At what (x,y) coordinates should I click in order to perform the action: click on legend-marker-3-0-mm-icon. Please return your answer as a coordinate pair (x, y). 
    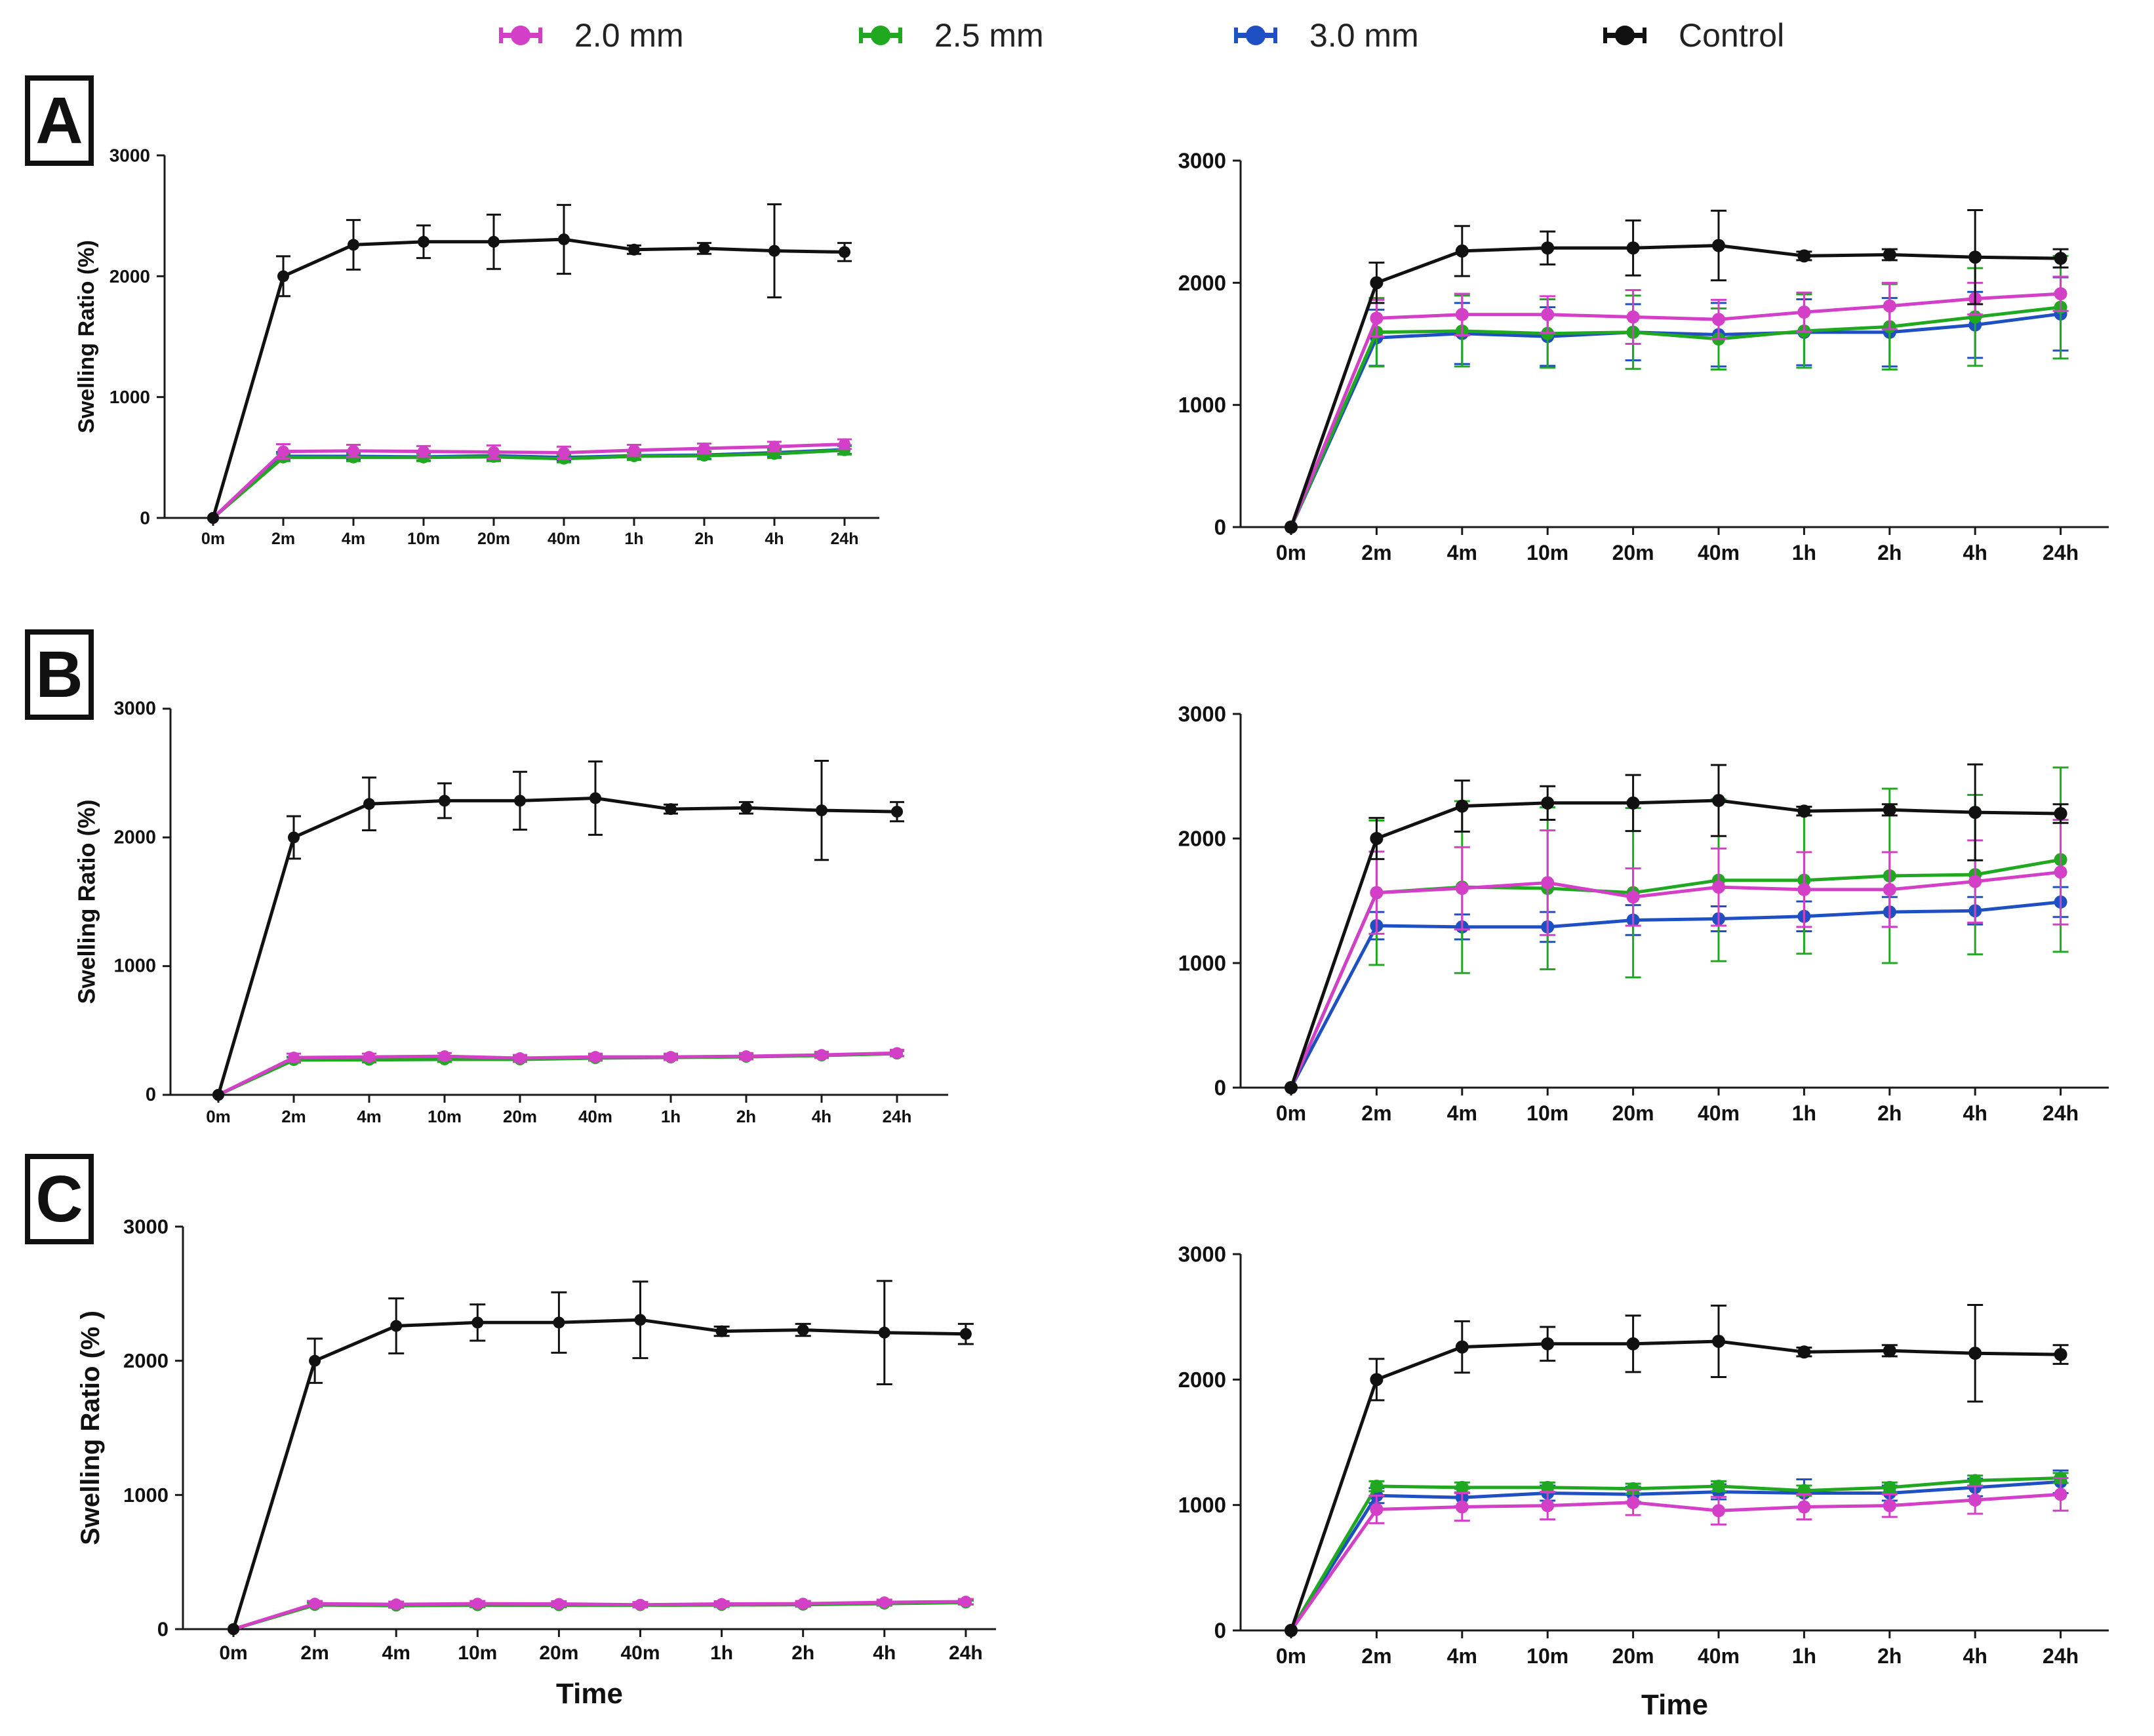
    Looking at the image, I should click on (1255, 35).